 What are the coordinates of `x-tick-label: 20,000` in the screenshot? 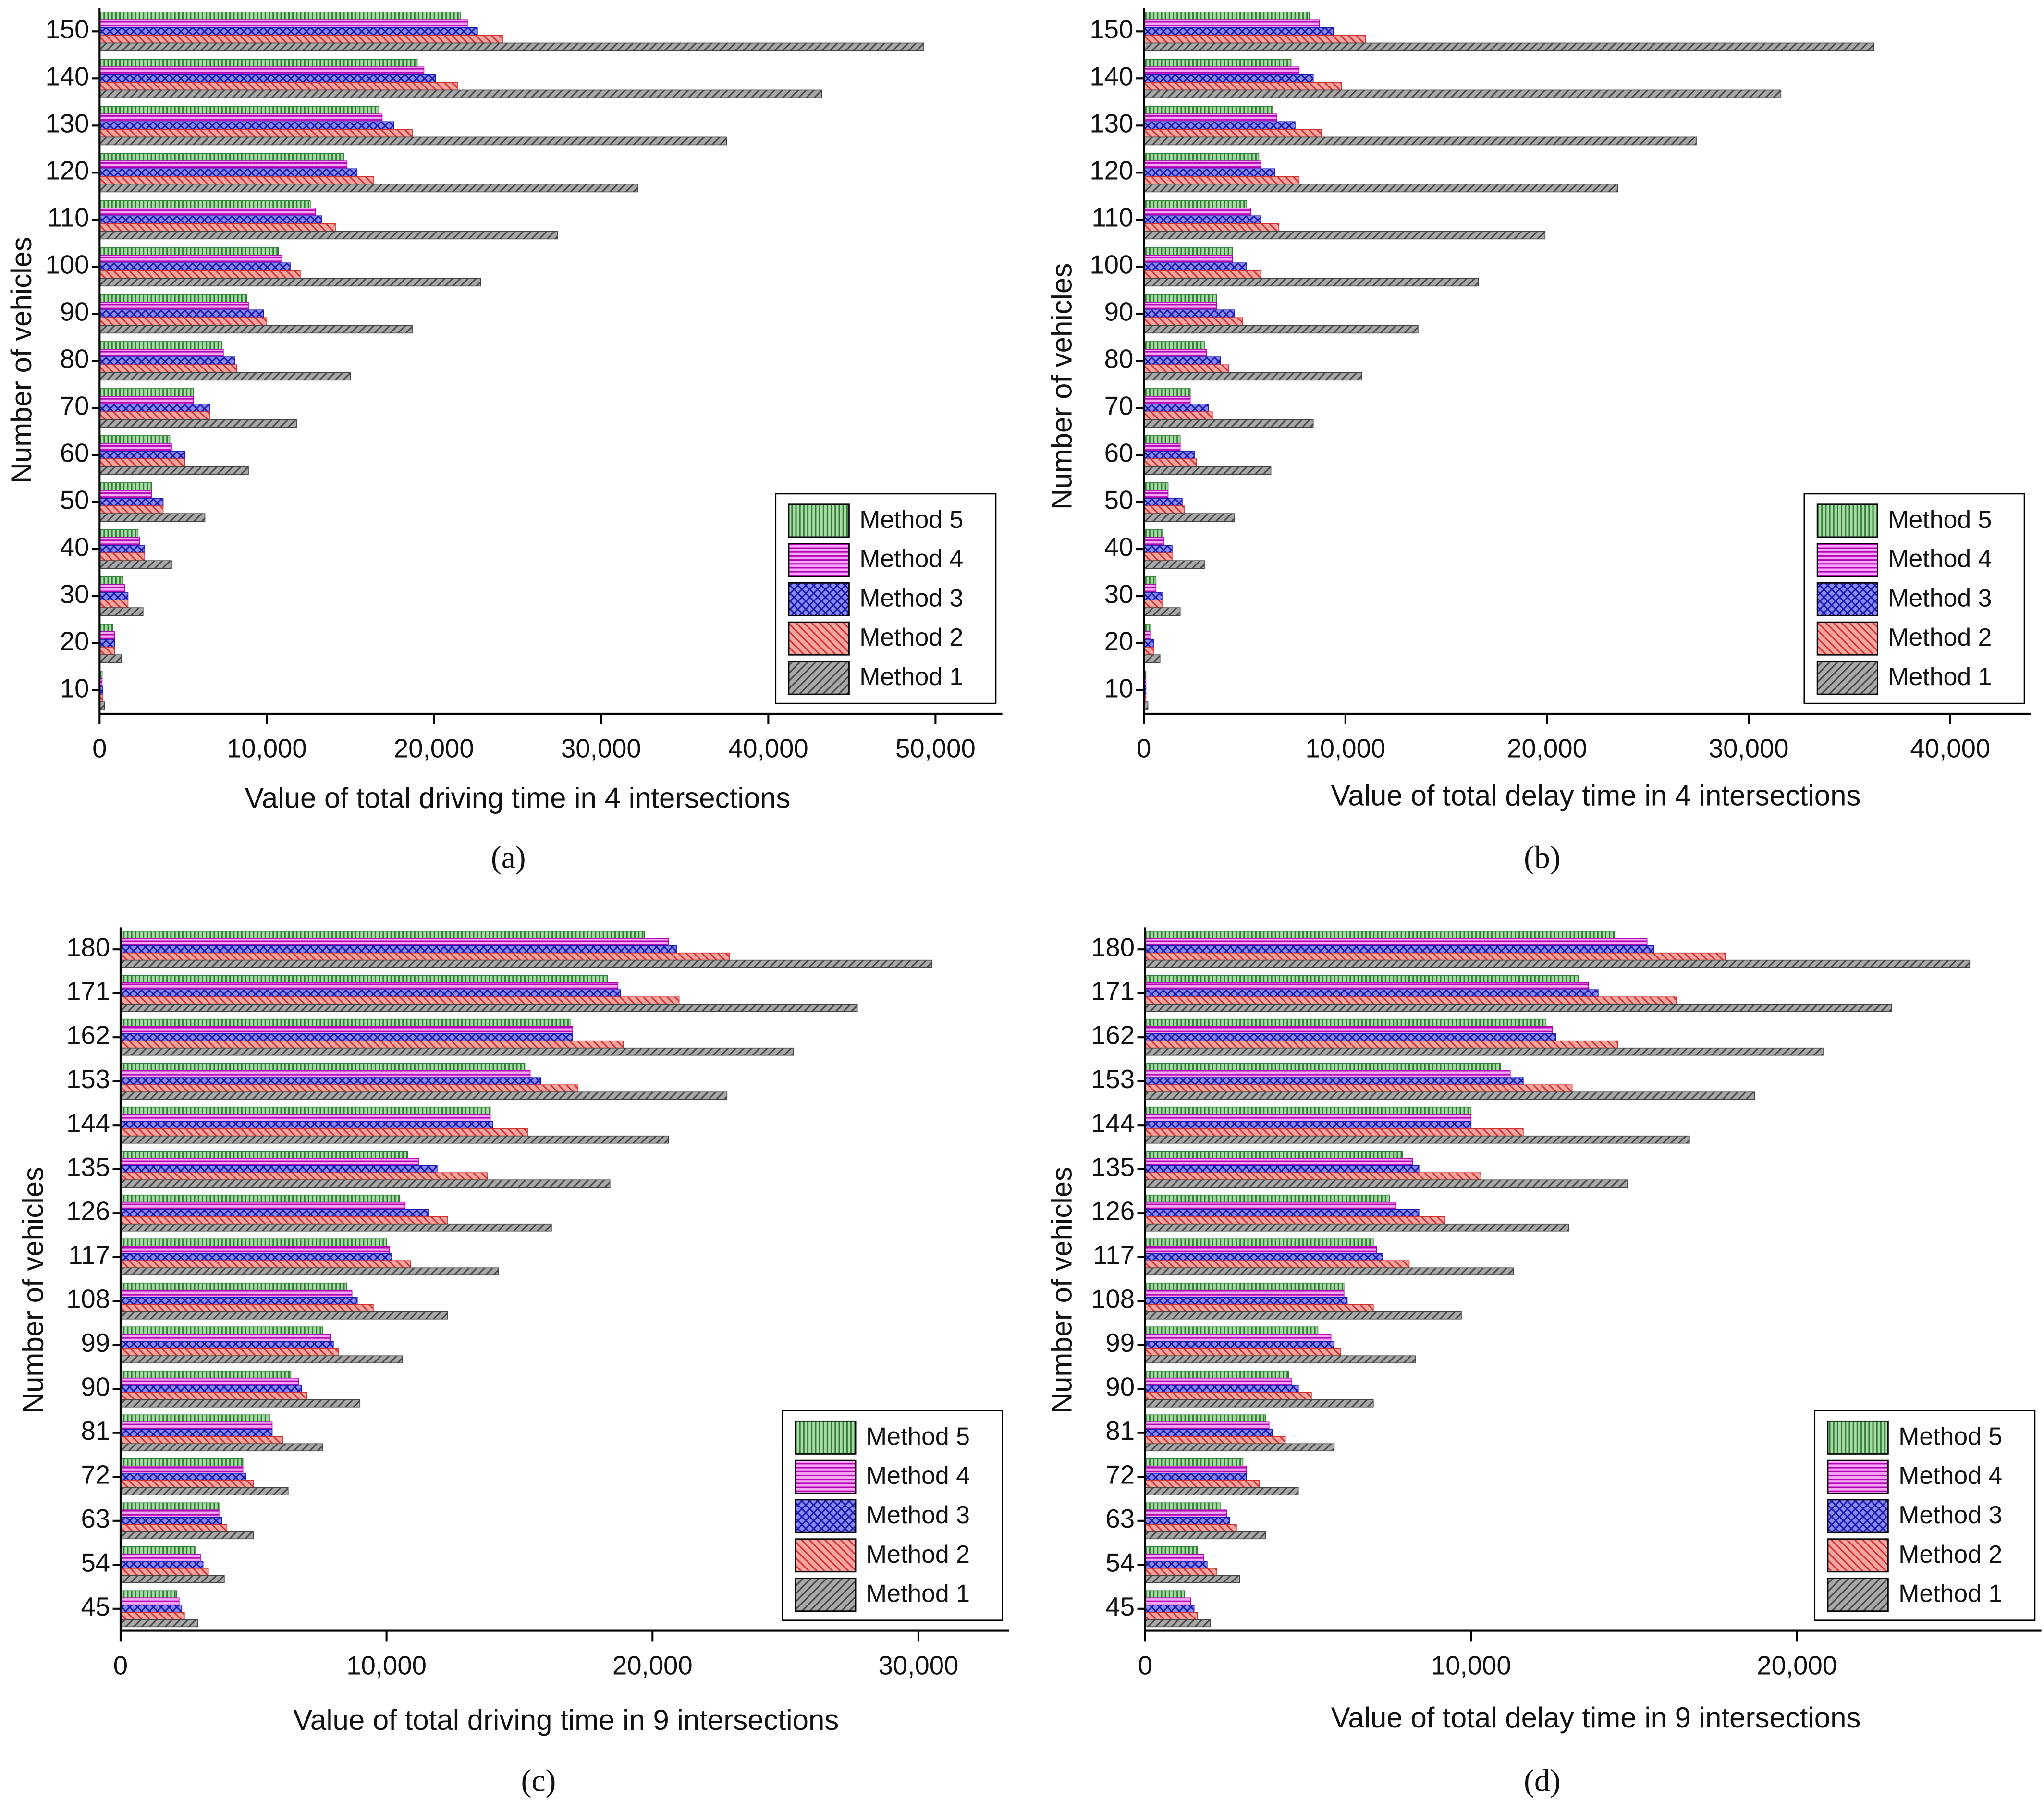 It's located at (434, 748).